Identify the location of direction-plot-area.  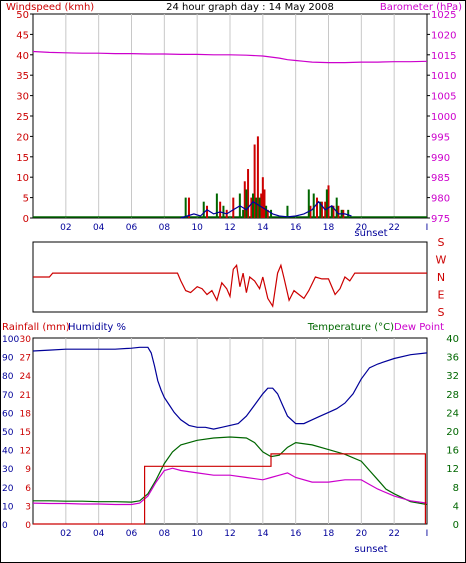
(230, 277).